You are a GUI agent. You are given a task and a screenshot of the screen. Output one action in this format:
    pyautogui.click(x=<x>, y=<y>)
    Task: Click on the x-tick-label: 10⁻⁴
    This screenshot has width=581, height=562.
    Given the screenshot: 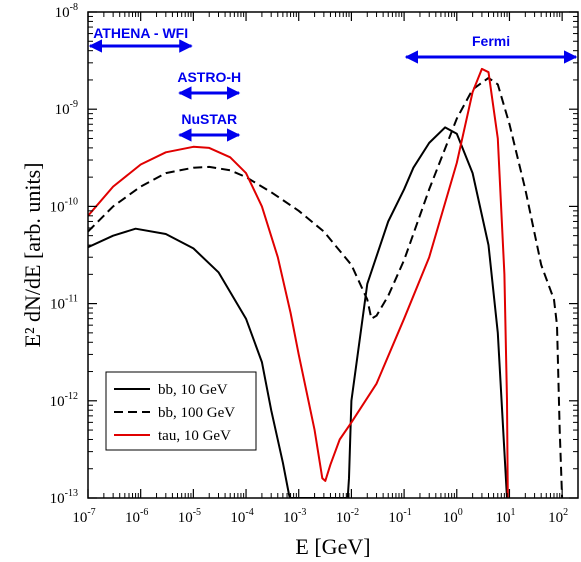 What is the action you would take?
    pyautogui.click(x=241, y=516)
    